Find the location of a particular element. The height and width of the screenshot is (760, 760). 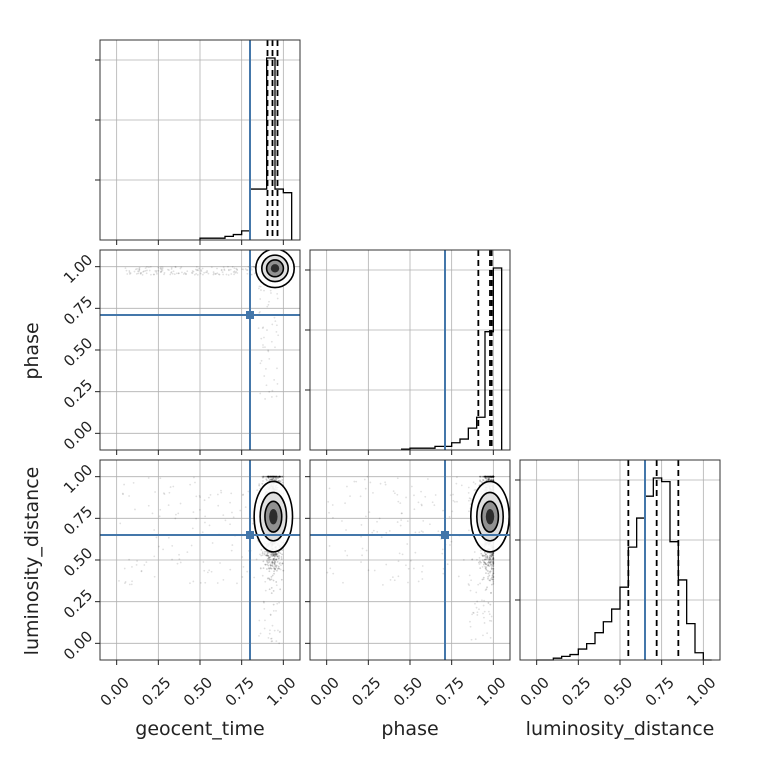

scatter-geocent_time-phase is located at coordinates (209, 325).